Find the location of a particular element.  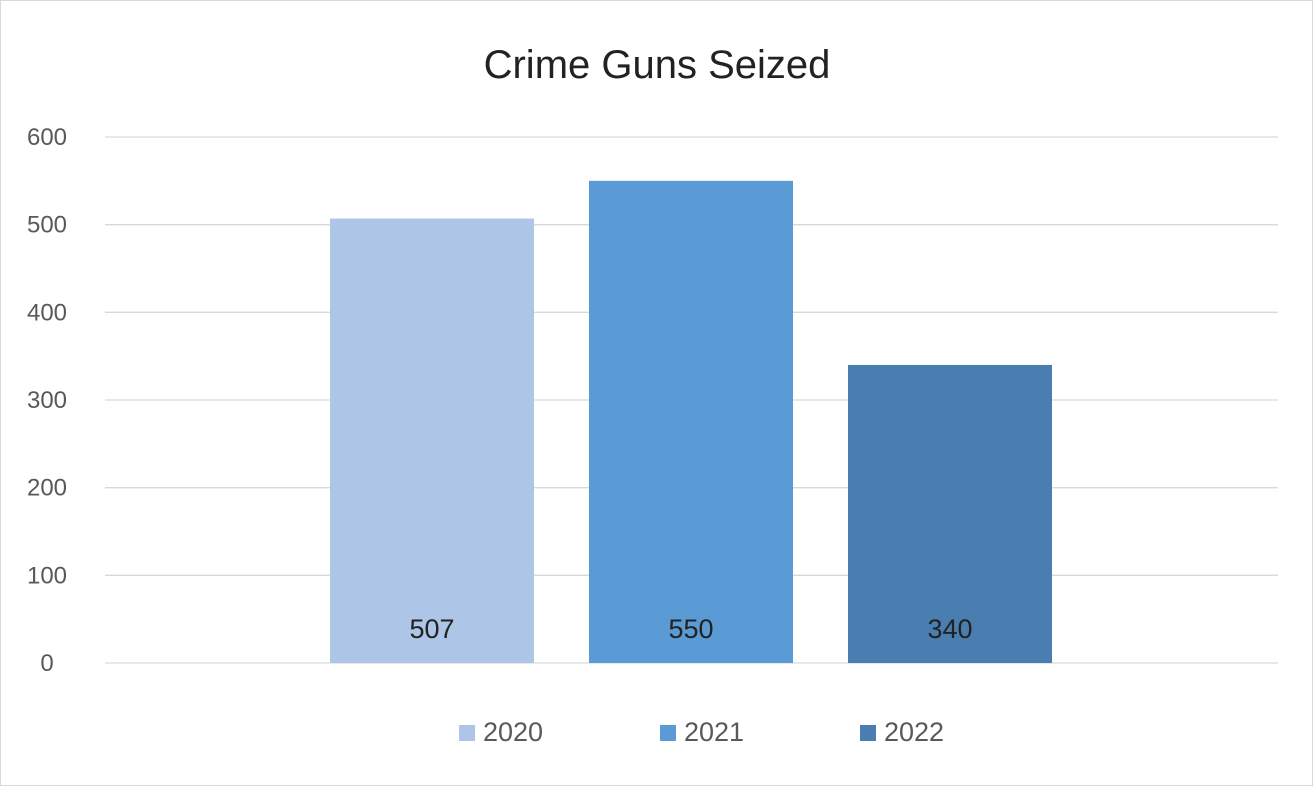

bar-2021 is located at coordinates (691, 422).